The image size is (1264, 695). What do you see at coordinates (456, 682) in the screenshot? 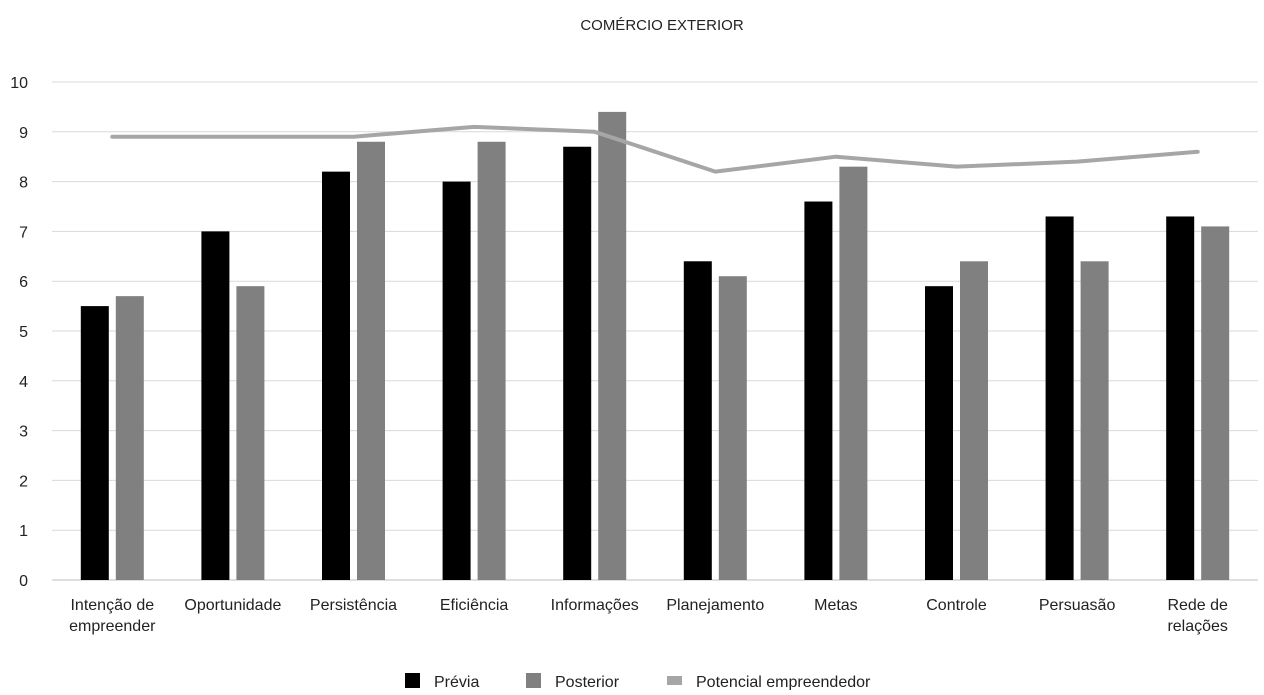
I see `legend-label: Prévia` at bounding box center [456, 682].